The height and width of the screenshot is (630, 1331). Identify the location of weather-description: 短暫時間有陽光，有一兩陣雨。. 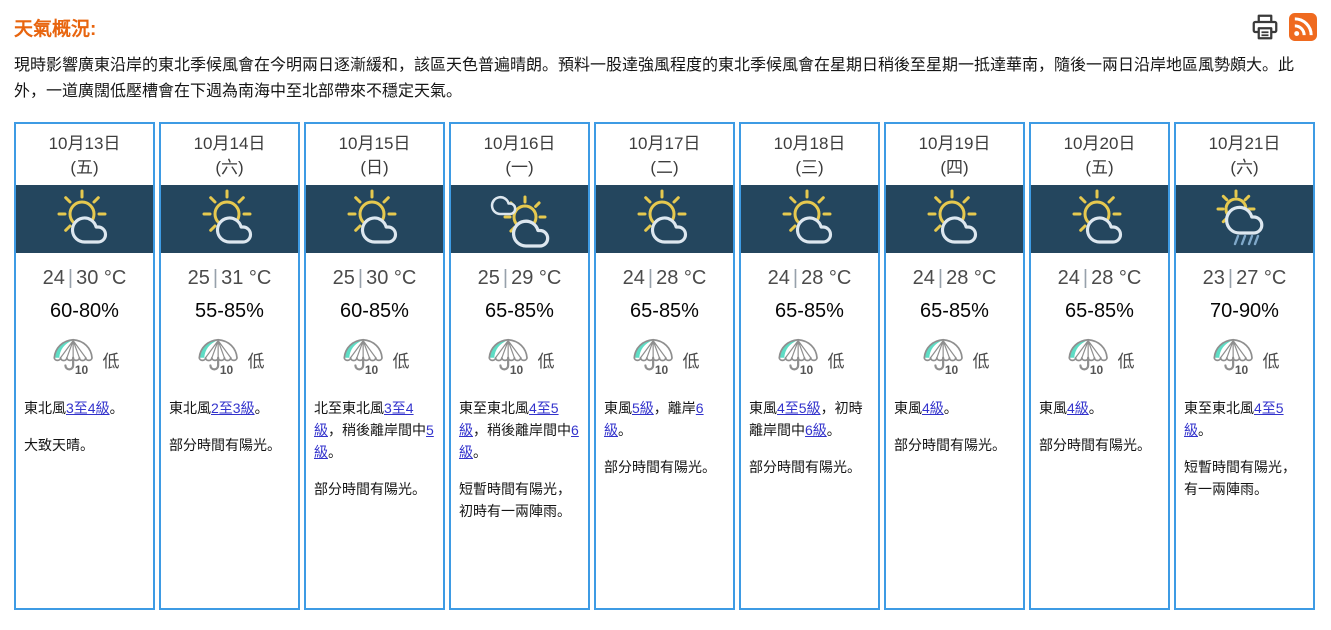
(1240, 478).